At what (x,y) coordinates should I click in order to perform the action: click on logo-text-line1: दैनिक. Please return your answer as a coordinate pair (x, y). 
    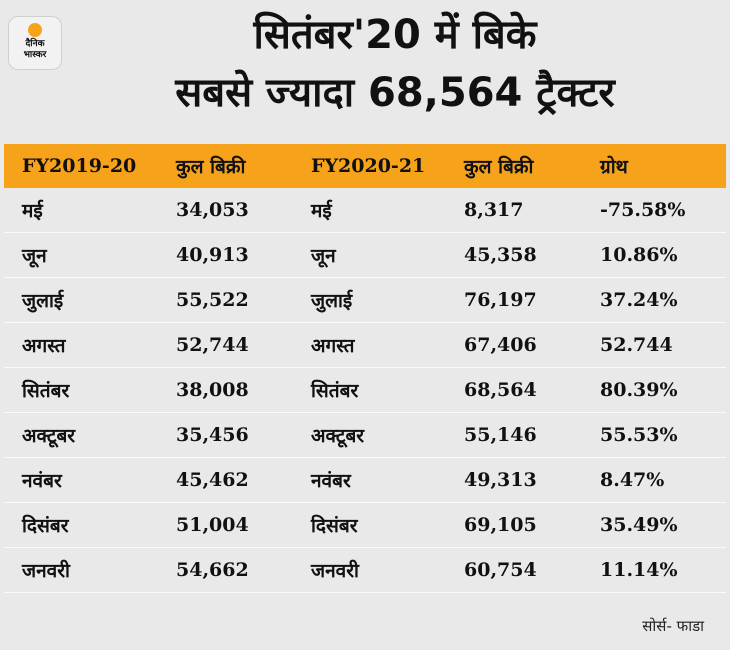
    Looking at the image, I should click on (35, 44).